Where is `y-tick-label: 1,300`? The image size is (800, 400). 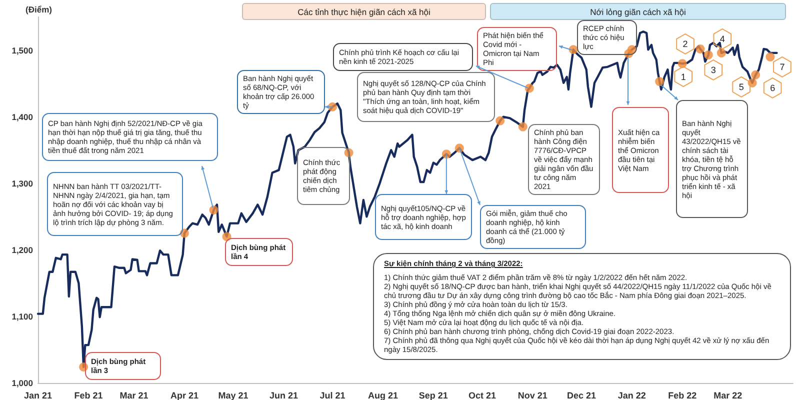 y-tick-label: 1,300 is located at coordinates (23, 183).